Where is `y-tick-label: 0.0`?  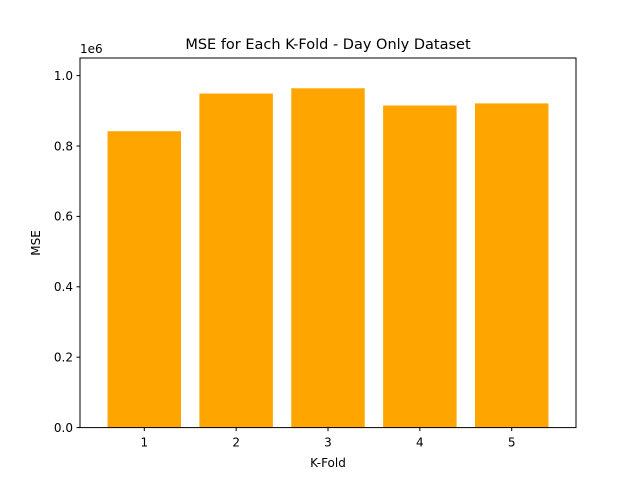
y-tick-label: 0.0 is located at coordinates (63, 428).